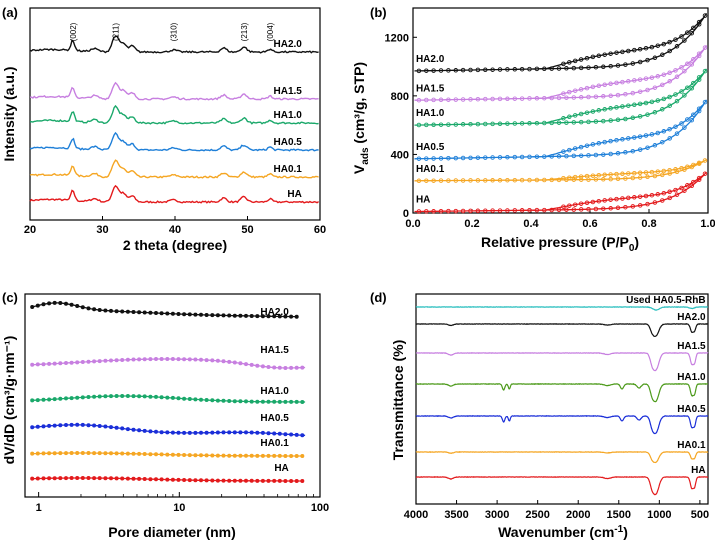  What do you see at coordinates (620, 41) in the screenshot?
I see `panel-b-desorption-HA2.0` at bounding box center [620, 41].